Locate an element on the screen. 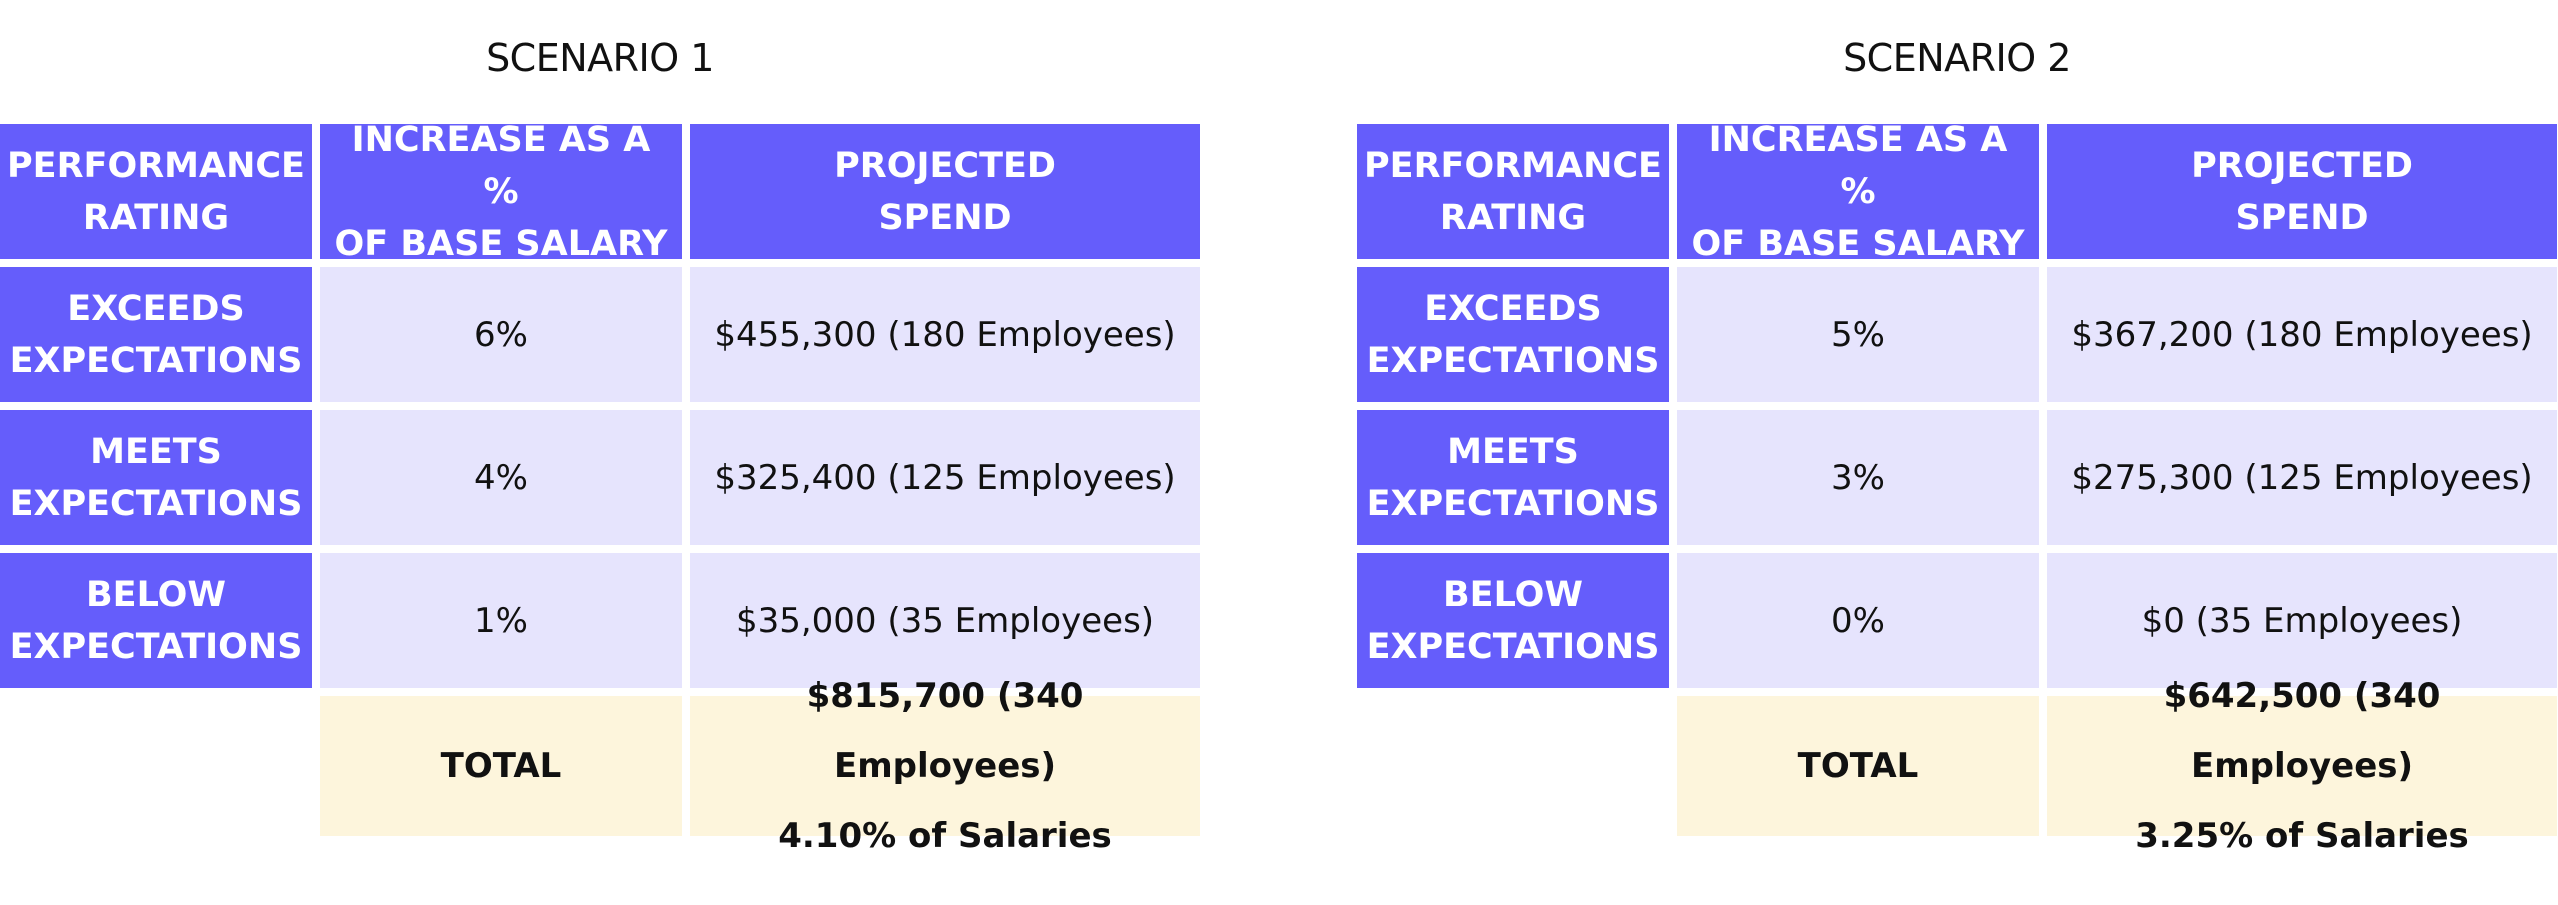 This screenshot has width=2558, height=905. data-text: $367,200 (180 Employees) is located at coordinates (2302, 334).